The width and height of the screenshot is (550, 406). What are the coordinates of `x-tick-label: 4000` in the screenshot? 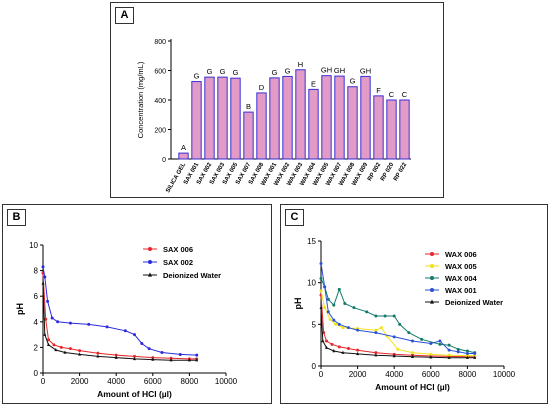 It's located at (394, 374).